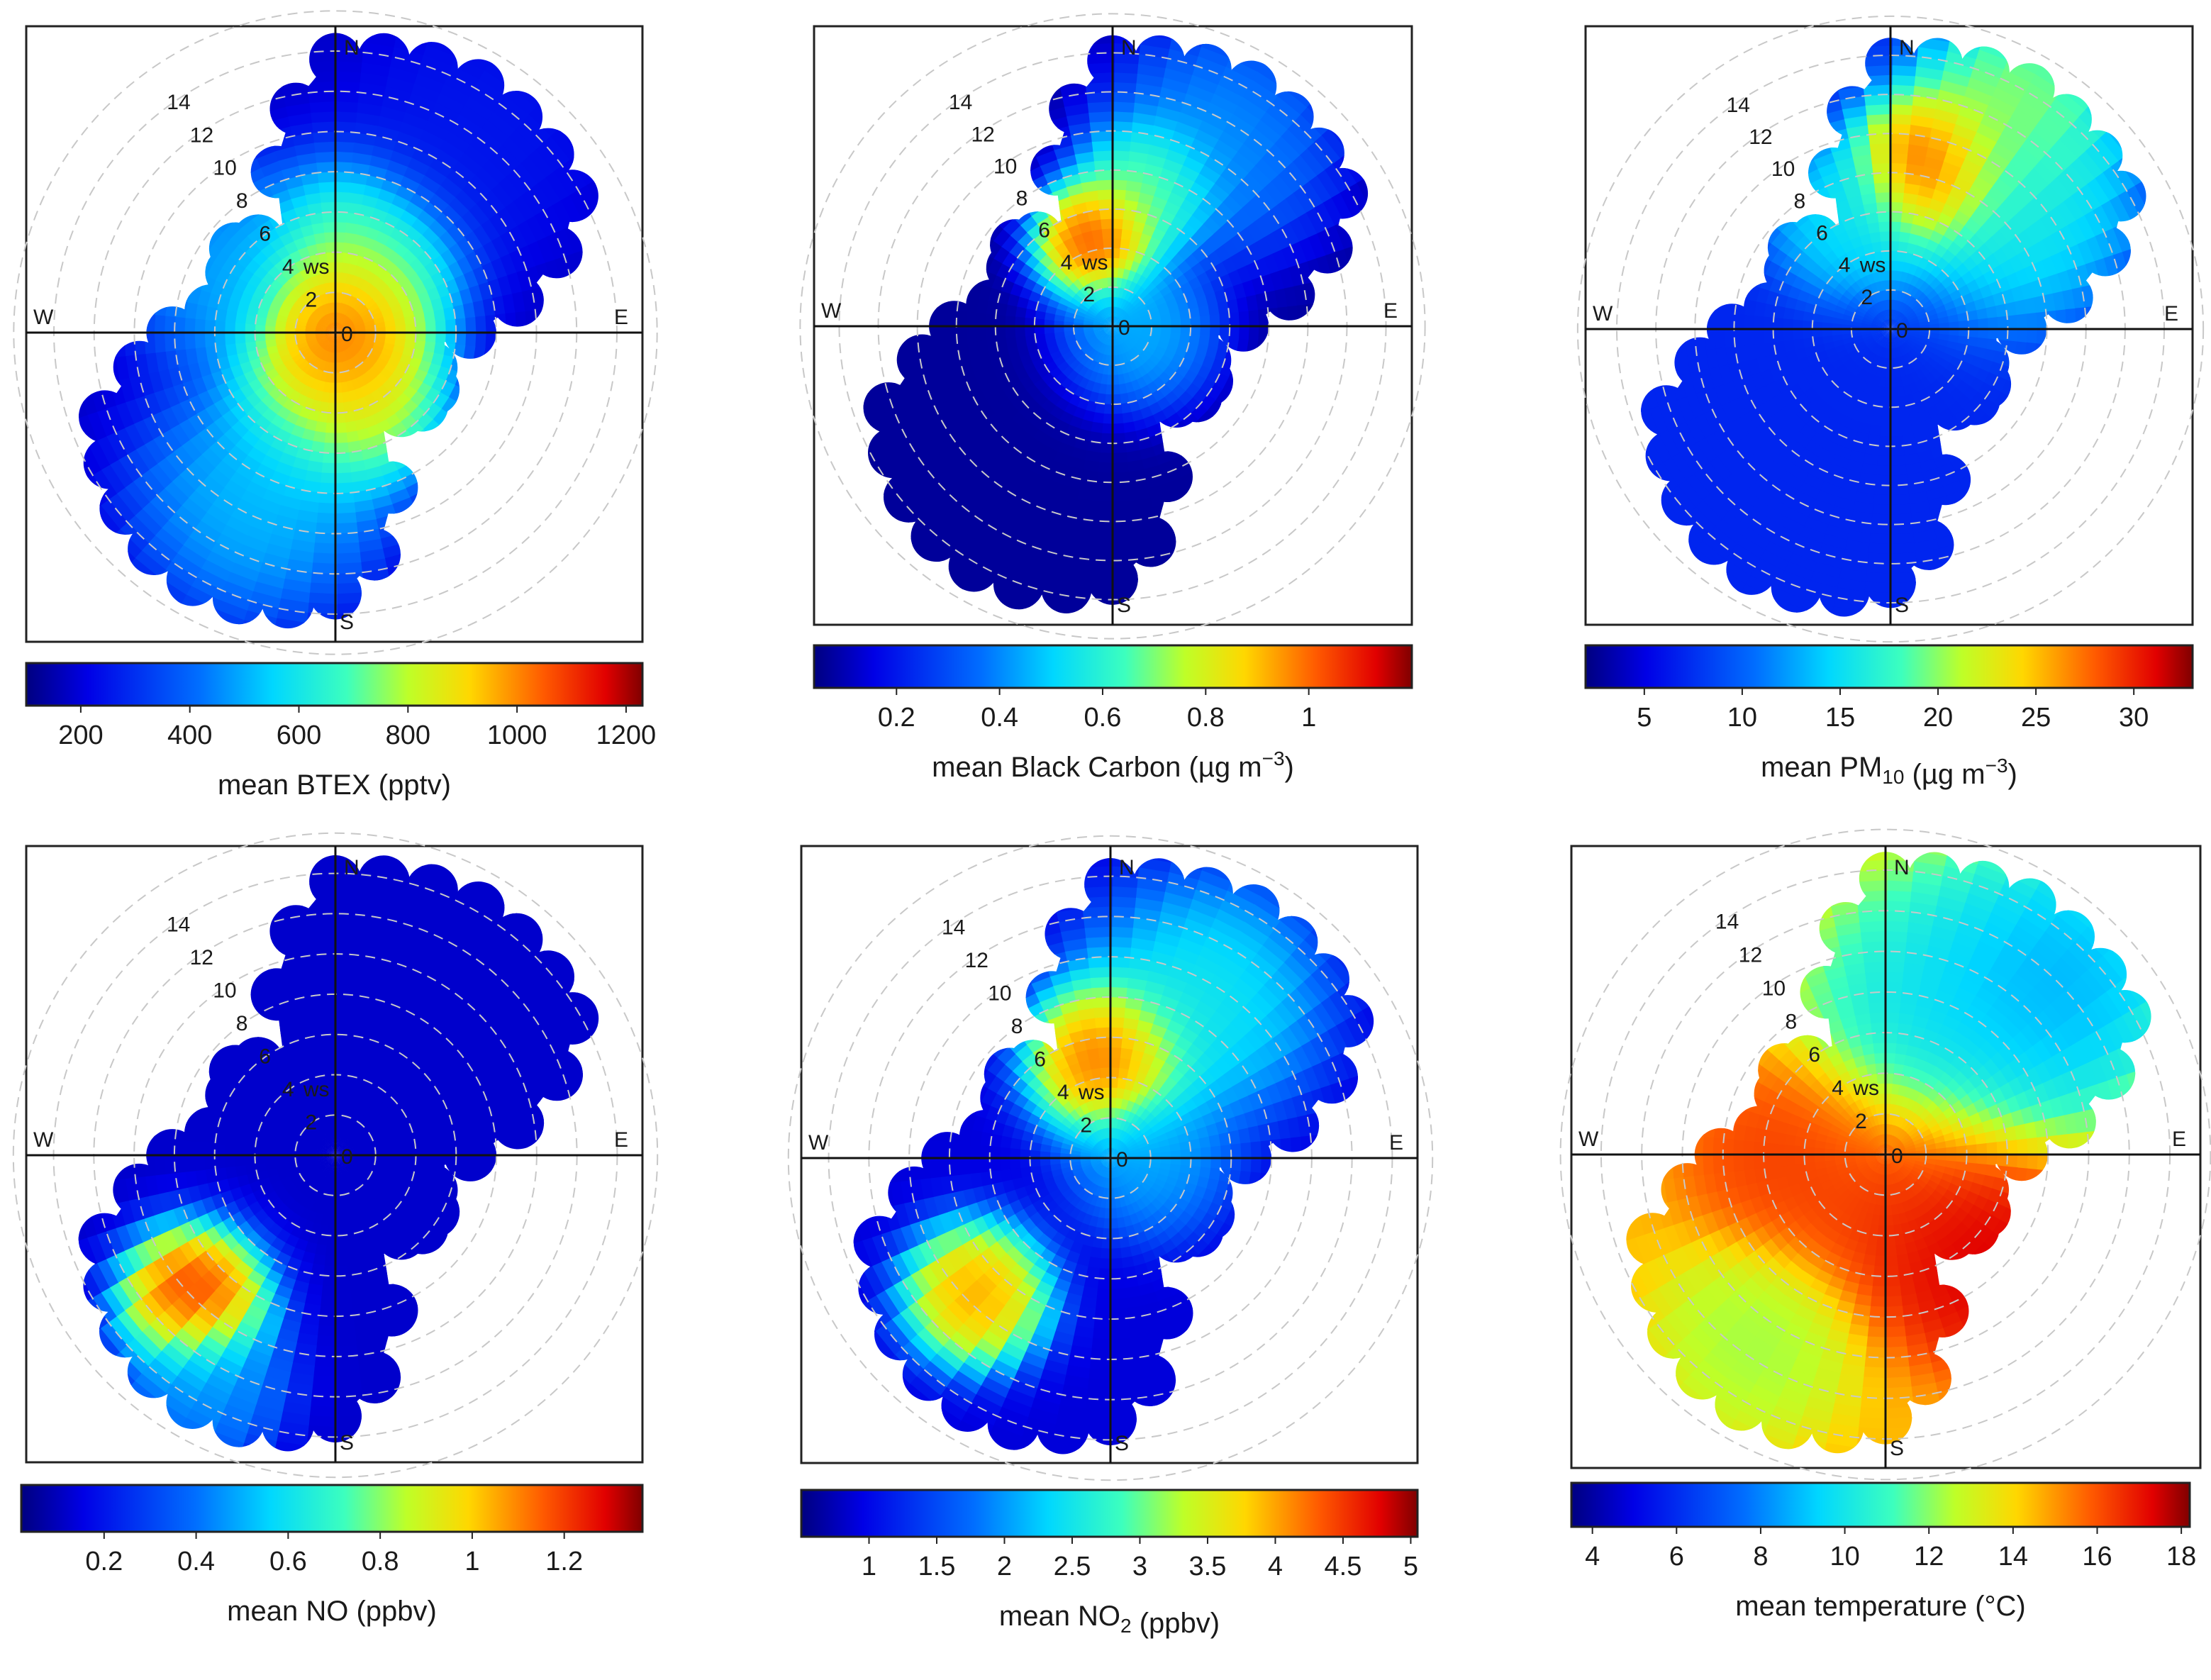 This screenshot has width=2211, height=1680. What do you see at coordinates (1410, 1567) in the screenshot?
I see `colorbar-tick-label: 5` at bounding box center [1410, 1567].